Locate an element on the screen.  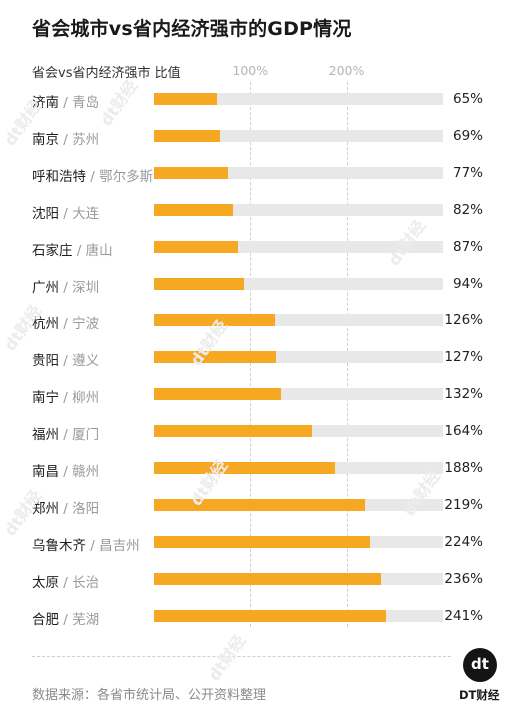
comparison-city-name: 遵义 is located at coordinates (86, 361).